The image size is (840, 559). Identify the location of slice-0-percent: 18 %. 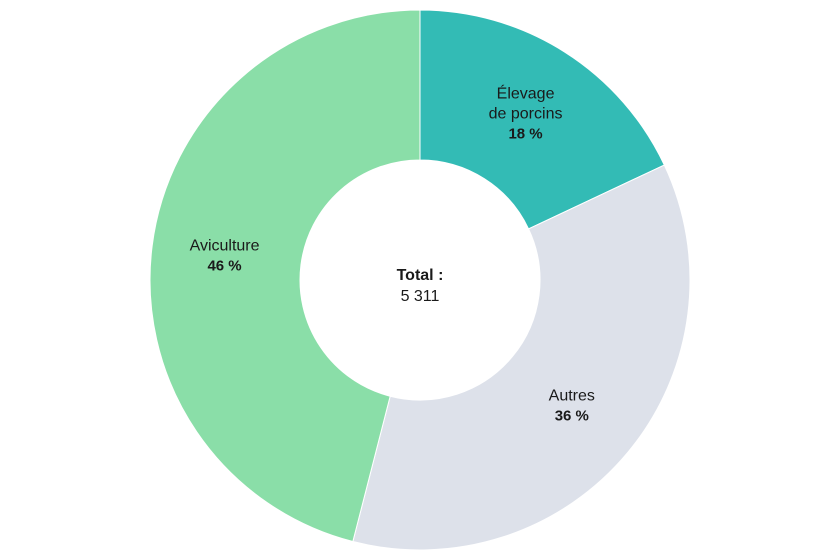
(525, 134).